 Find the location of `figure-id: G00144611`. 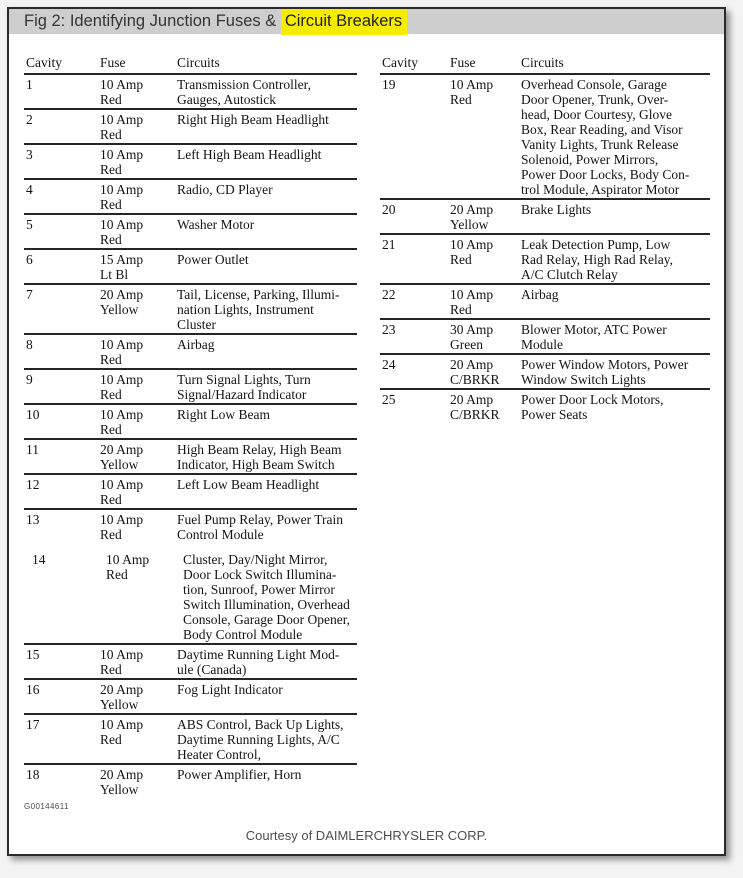

figure-id: G00144611 is located at coordinates (46, 806).